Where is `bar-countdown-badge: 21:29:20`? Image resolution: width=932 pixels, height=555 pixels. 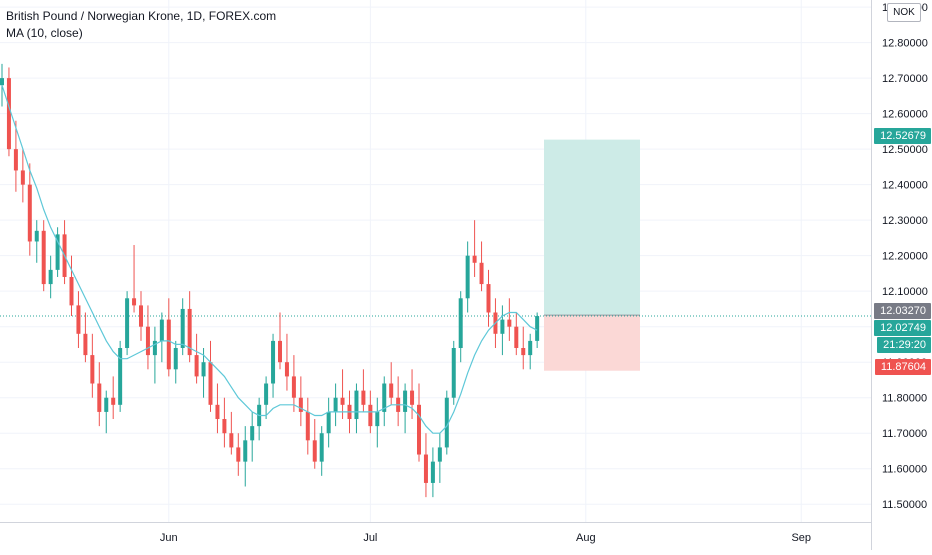
bar-countdown-badge: 21:29:20 is located at coordinates (904, 345).